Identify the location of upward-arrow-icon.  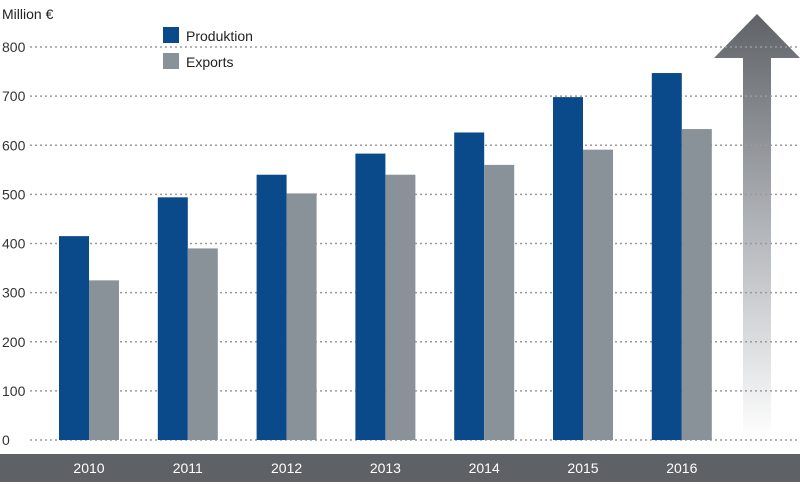
(757, 227).